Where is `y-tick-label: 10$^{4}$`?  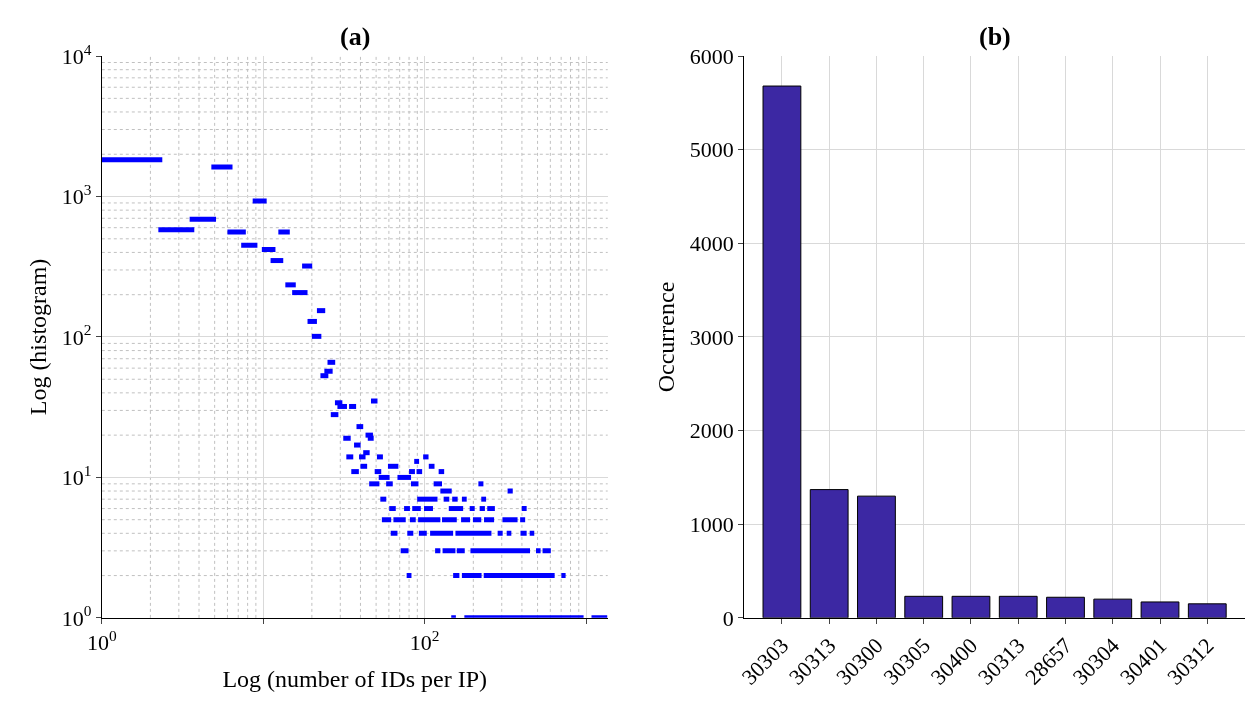 y-tick-label: 10$^{4}$ is located at coordinates (76, 54).